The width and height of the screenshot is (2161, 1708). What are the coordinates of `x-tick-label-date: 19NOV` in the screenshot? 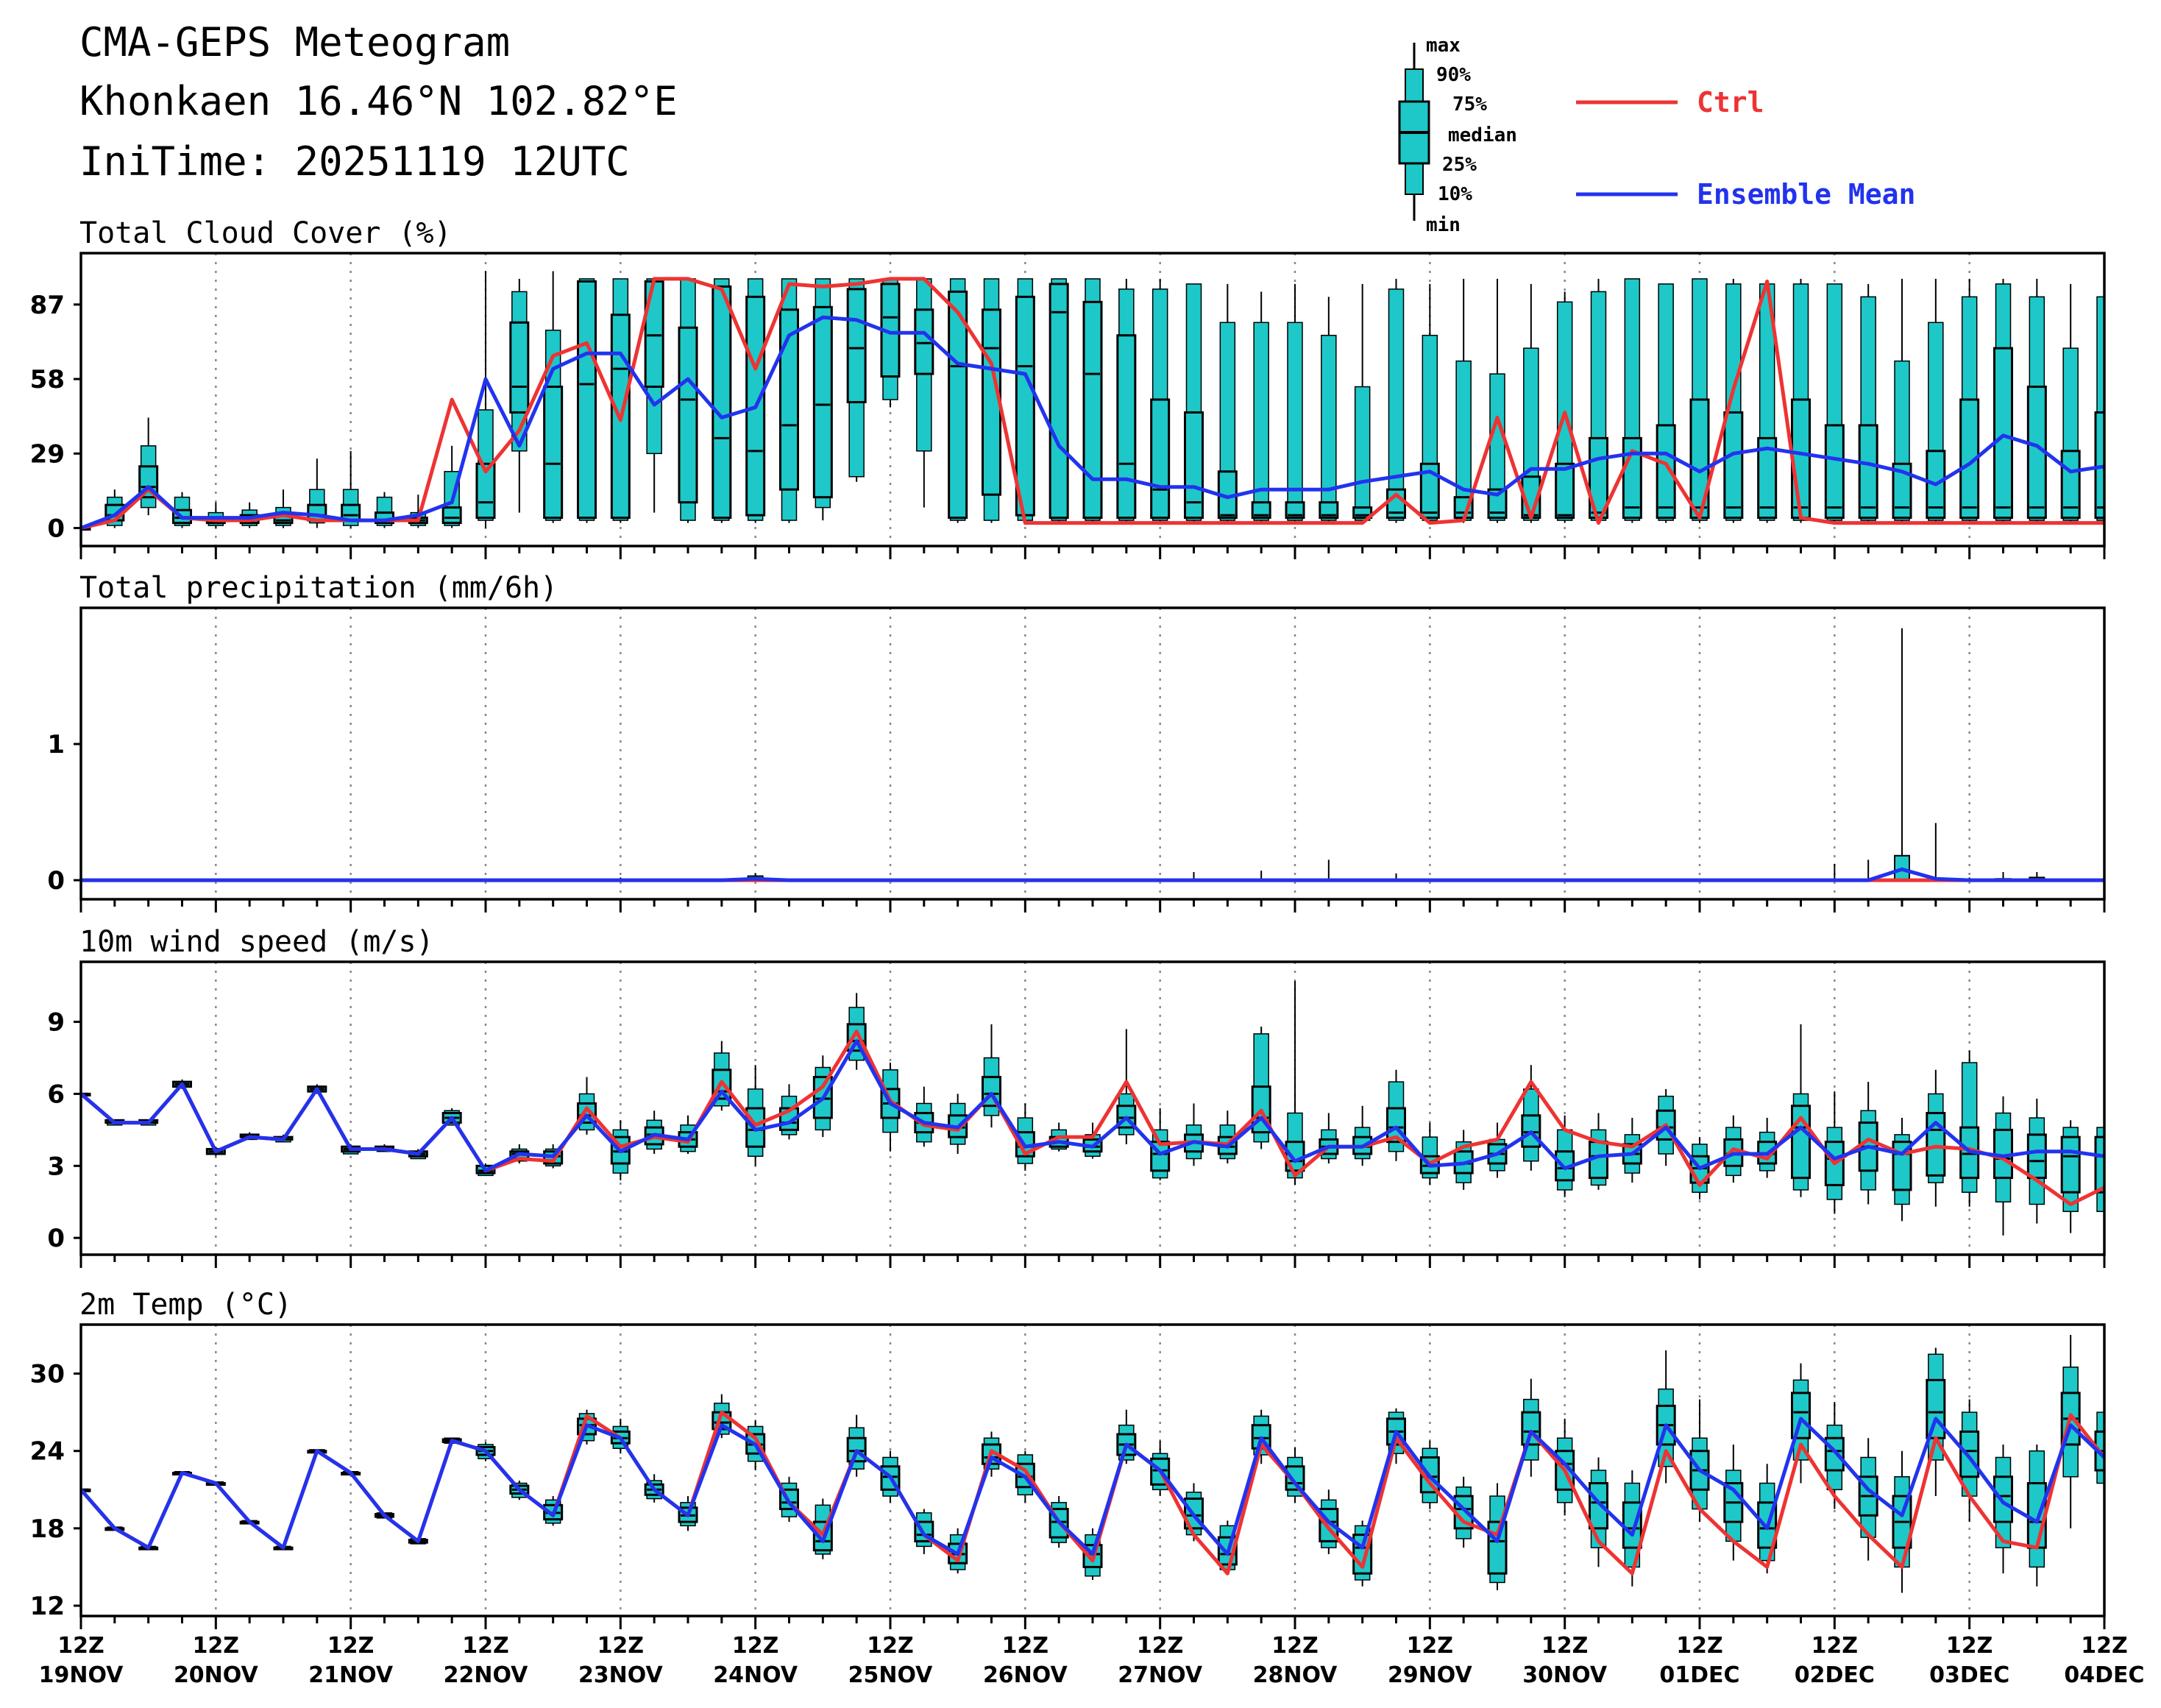 It's located at (81, 1675).